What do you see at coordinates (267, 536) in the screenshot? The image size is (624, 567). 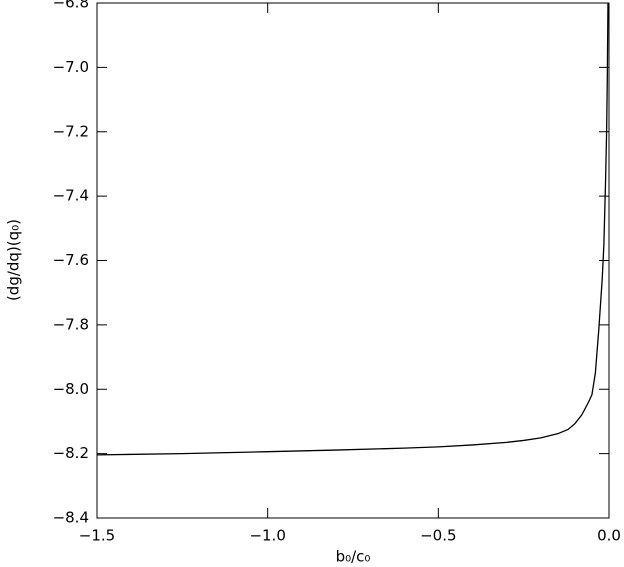 I see `x-tick-label: −1.0` at bounding box center [267, 536].